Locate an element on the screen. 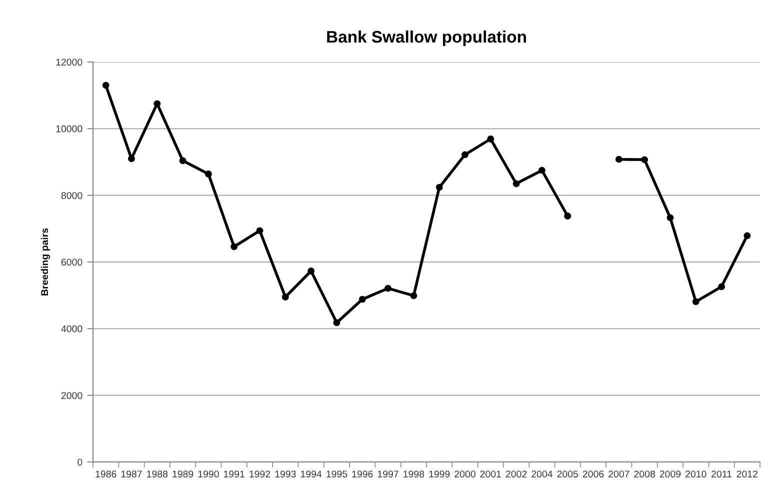 The width and height of the screenshot is (773, 494). x-tick-label: 2005 is located at coordinates (567, 474).